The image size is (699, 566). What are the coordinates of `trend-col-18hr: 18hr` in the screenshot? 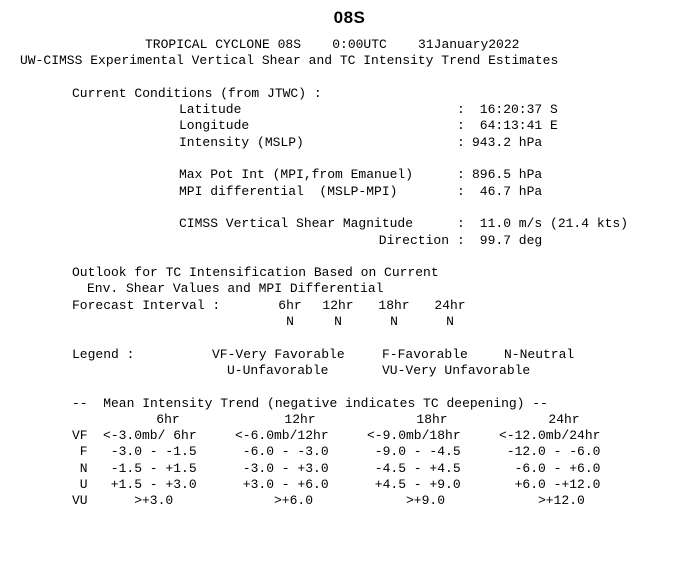 It's located at (432, 419).